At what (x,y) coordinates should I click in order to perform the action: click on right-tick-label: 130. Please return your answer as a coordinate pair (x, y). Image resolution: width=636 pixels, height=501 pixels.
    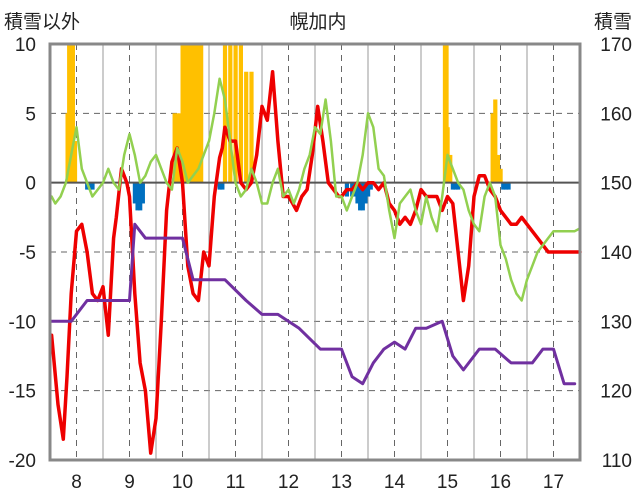
    Looking at the image, I should click on (616, 322).